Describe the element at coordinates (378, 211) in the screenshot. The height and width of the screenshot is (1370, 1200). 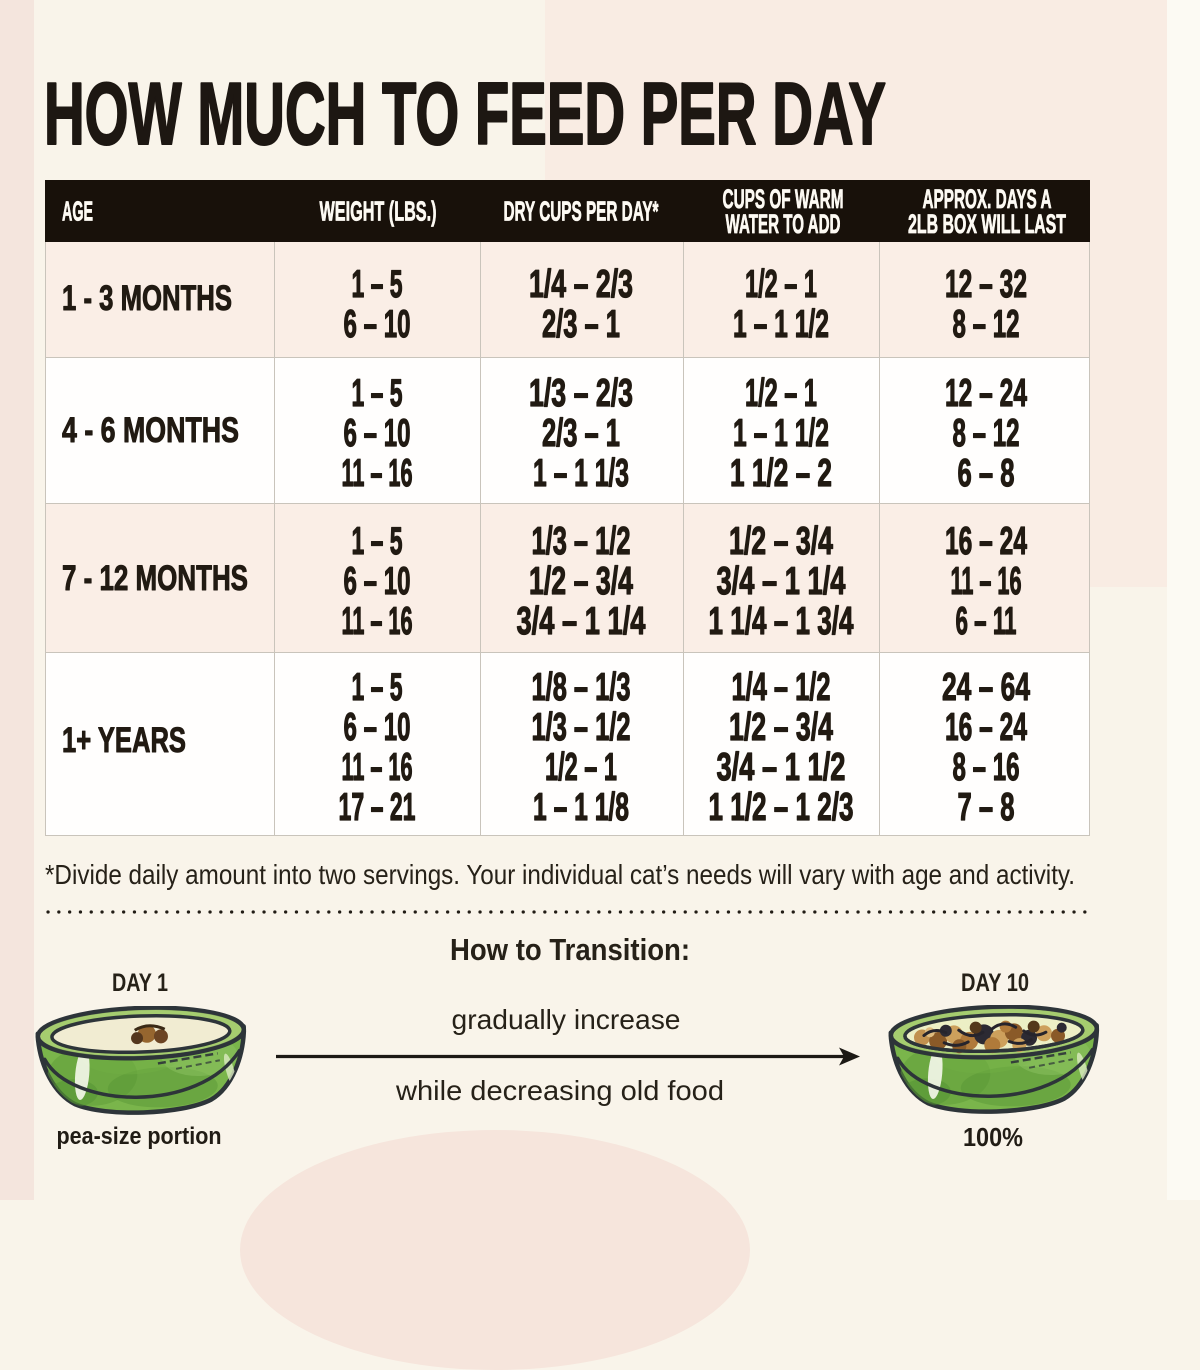
I see `svg-text: WEIGHT (LBS.)` at that location.